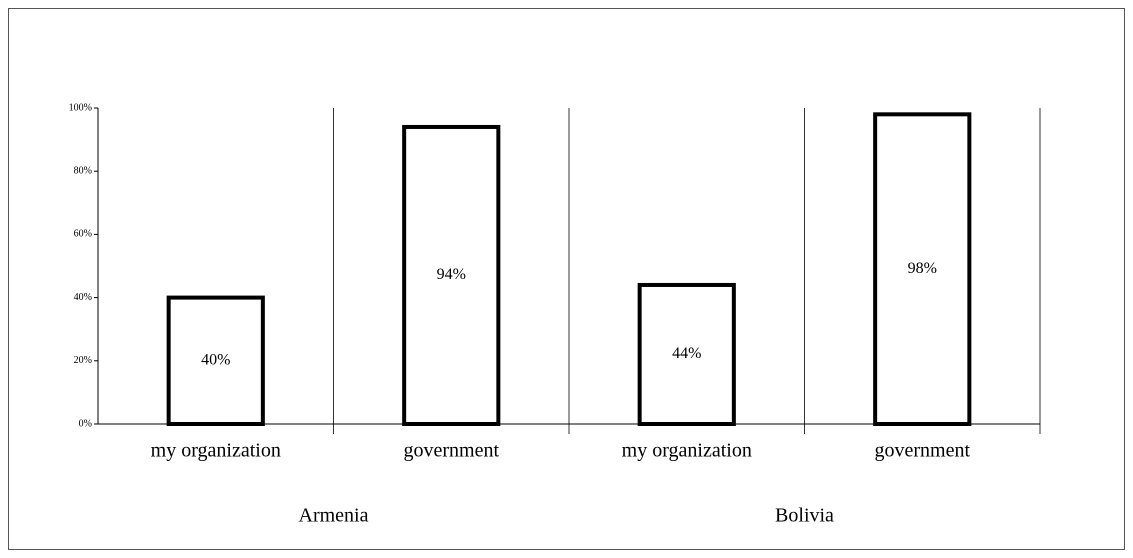  What do you see at coordinates (334, 516) in the screenshot?
I see `group-label: Armenia` at bounding box center [334, 516].